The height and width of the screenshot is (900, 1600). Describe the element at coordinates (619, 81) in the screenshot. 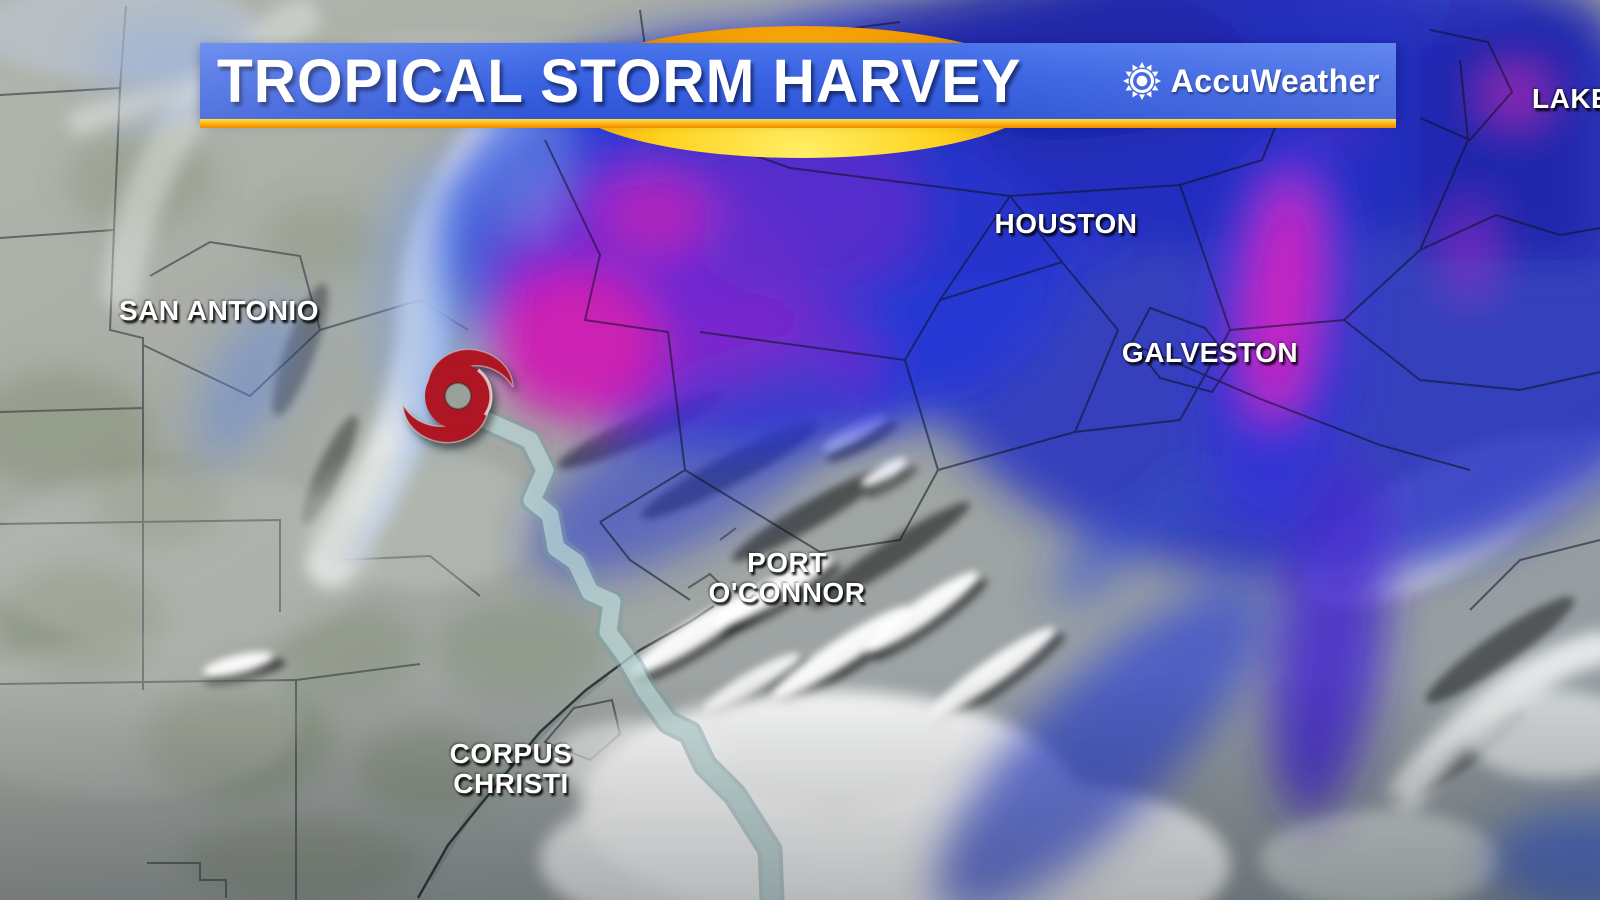

I see `banner-title: TROPICAL STORM HARVEY` at that location.